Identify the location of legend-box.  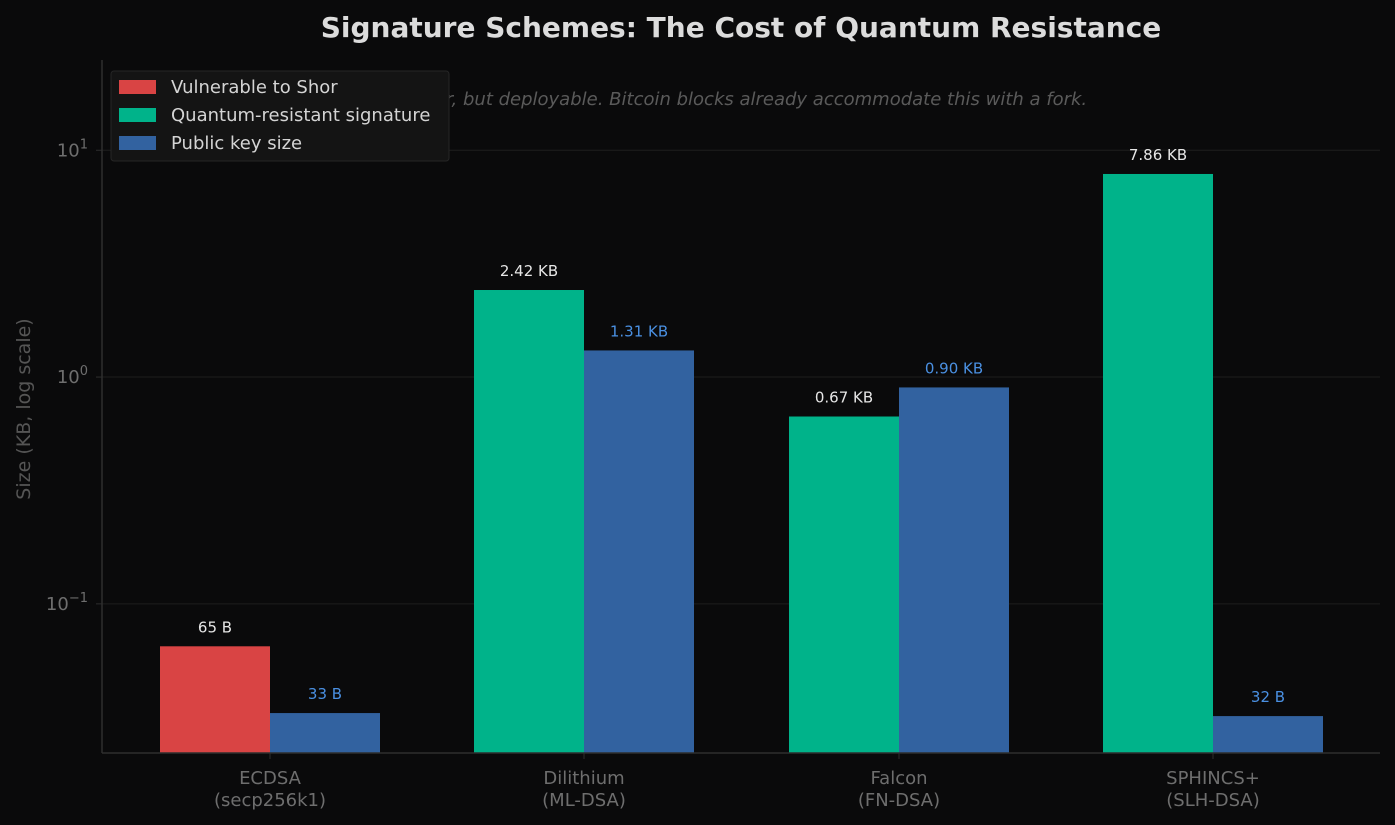
(280, 116).